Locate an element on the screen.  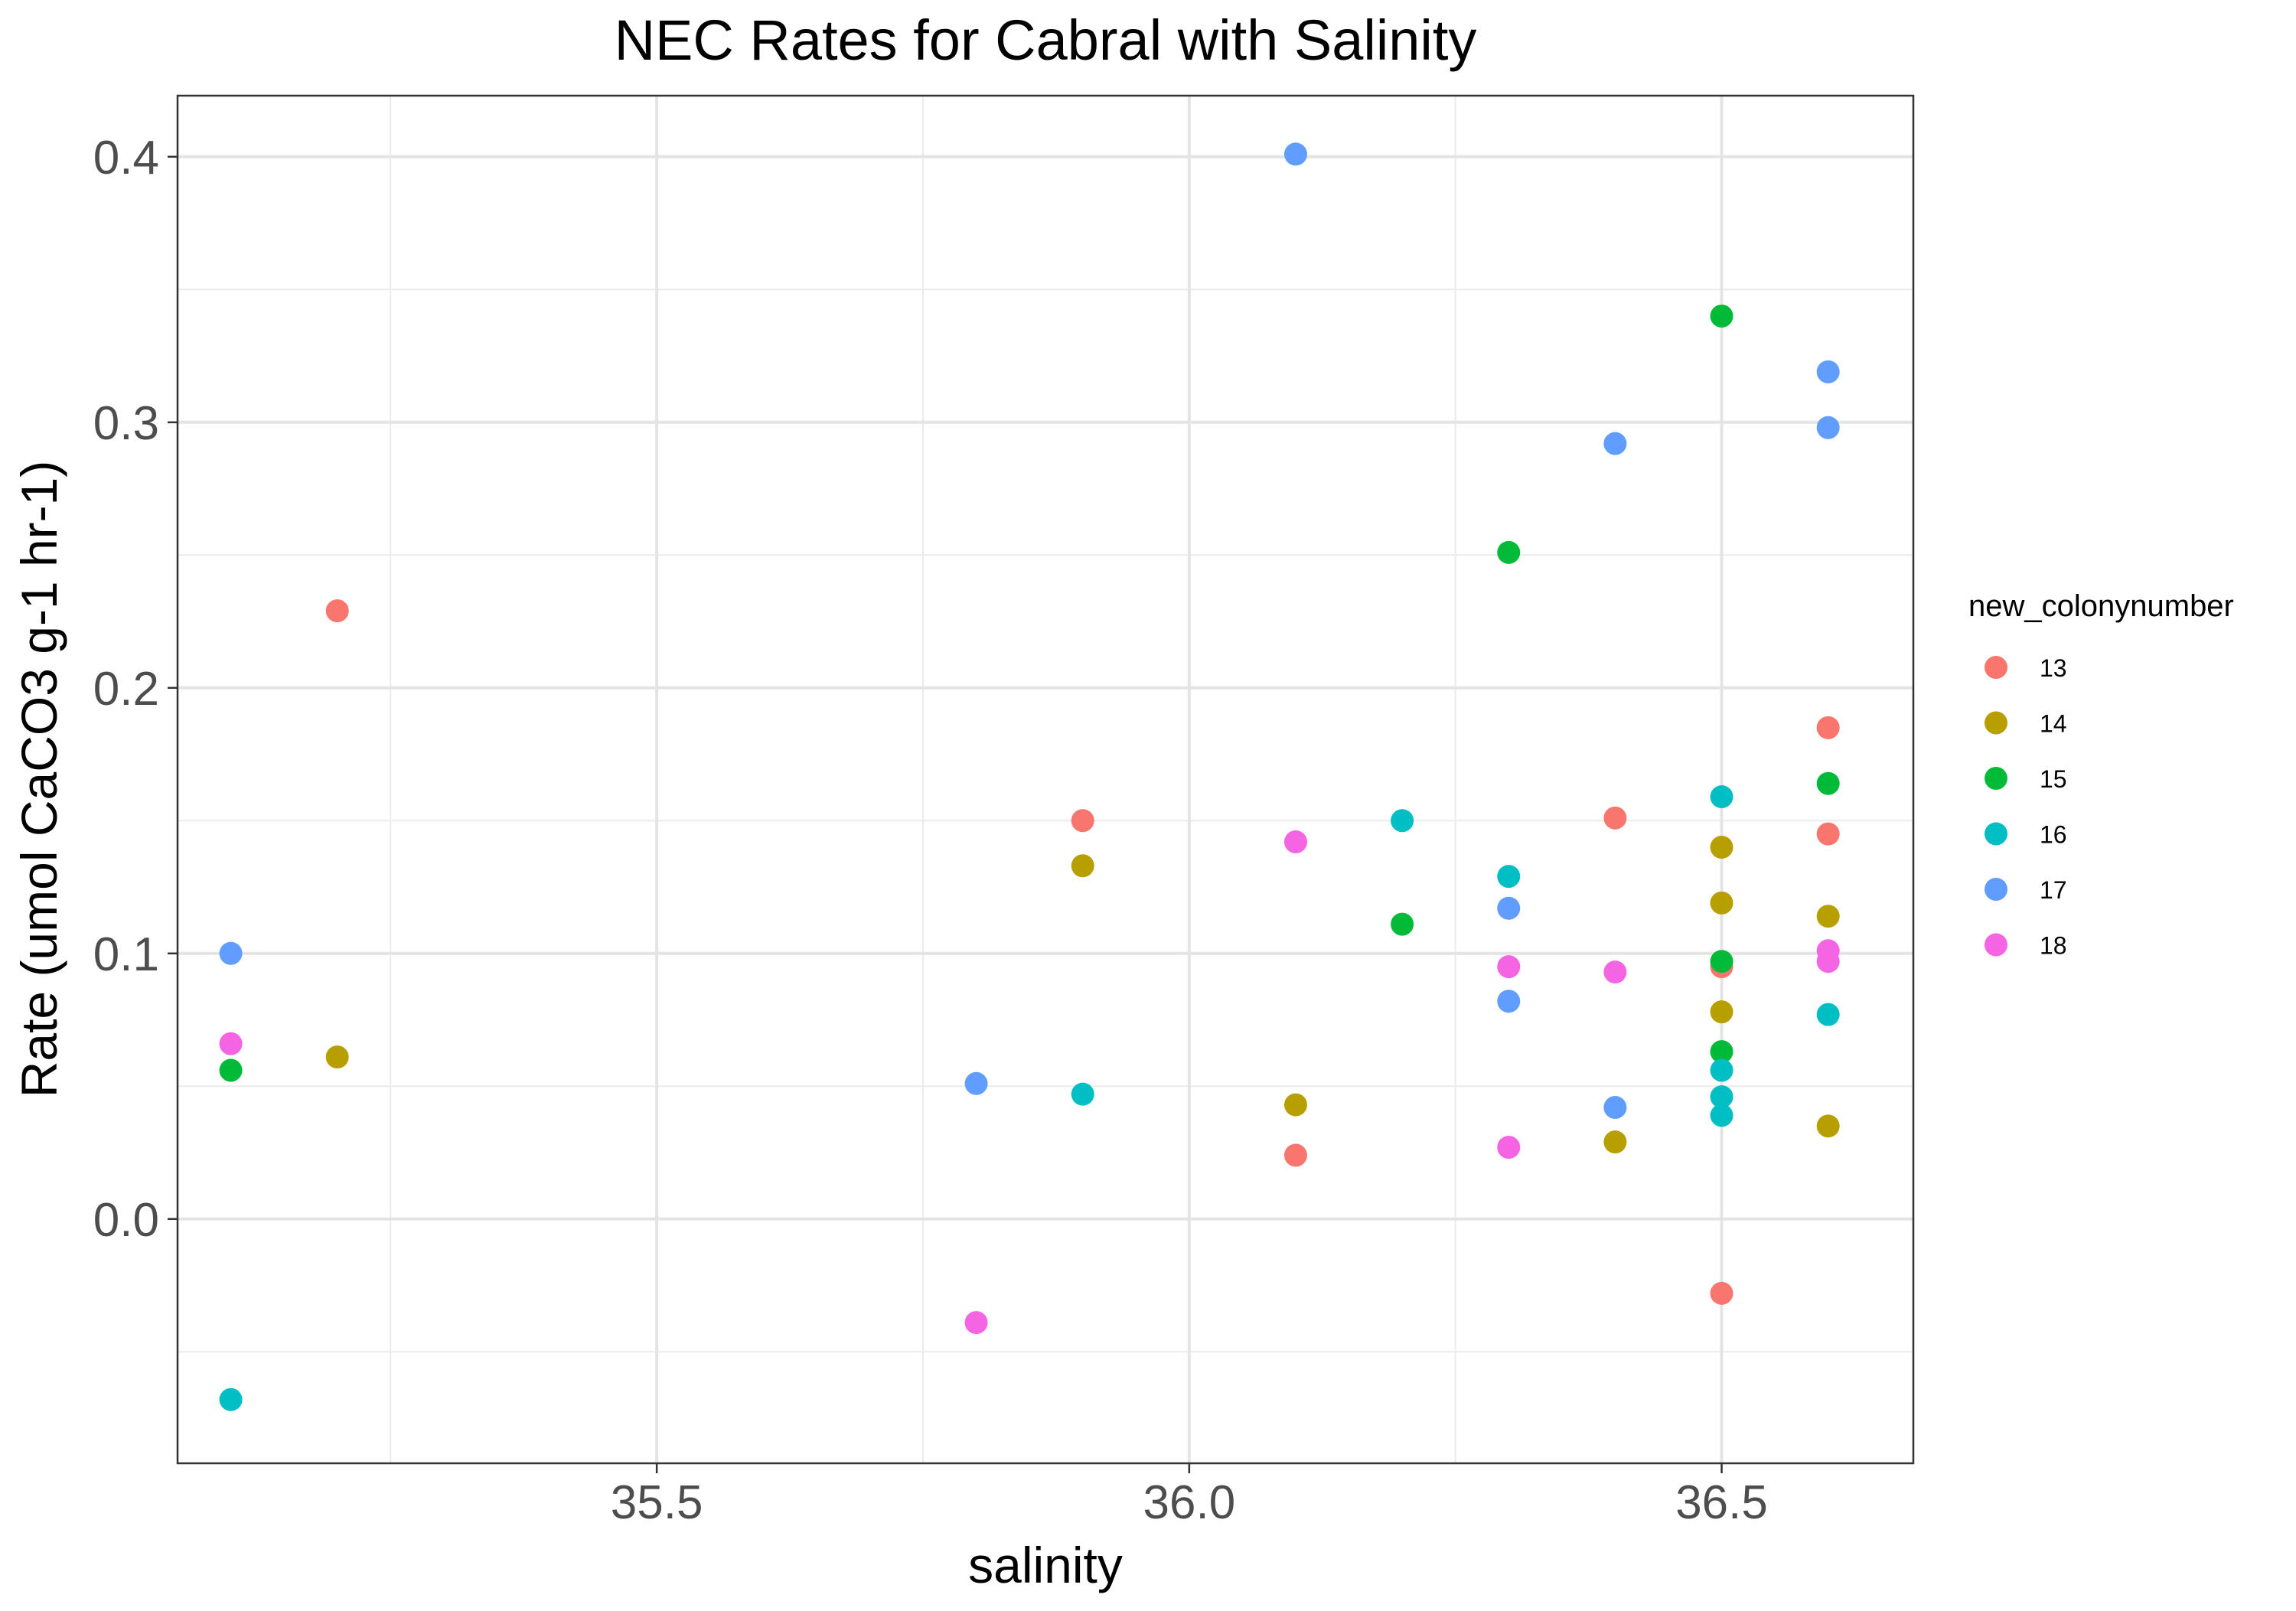
y-axis: 0.0 0.1 0.2 0.3 0.4 is located at coordinates (135, 689).